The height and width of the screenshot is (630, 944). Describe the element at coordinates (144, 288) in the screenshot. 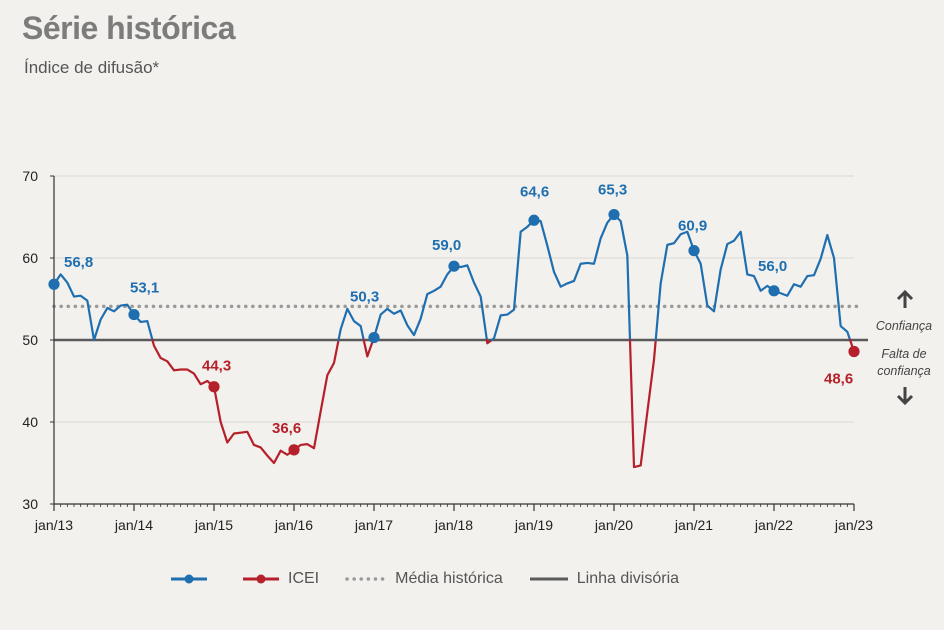

I see `data-label-jan-14: 53,1` at that location.